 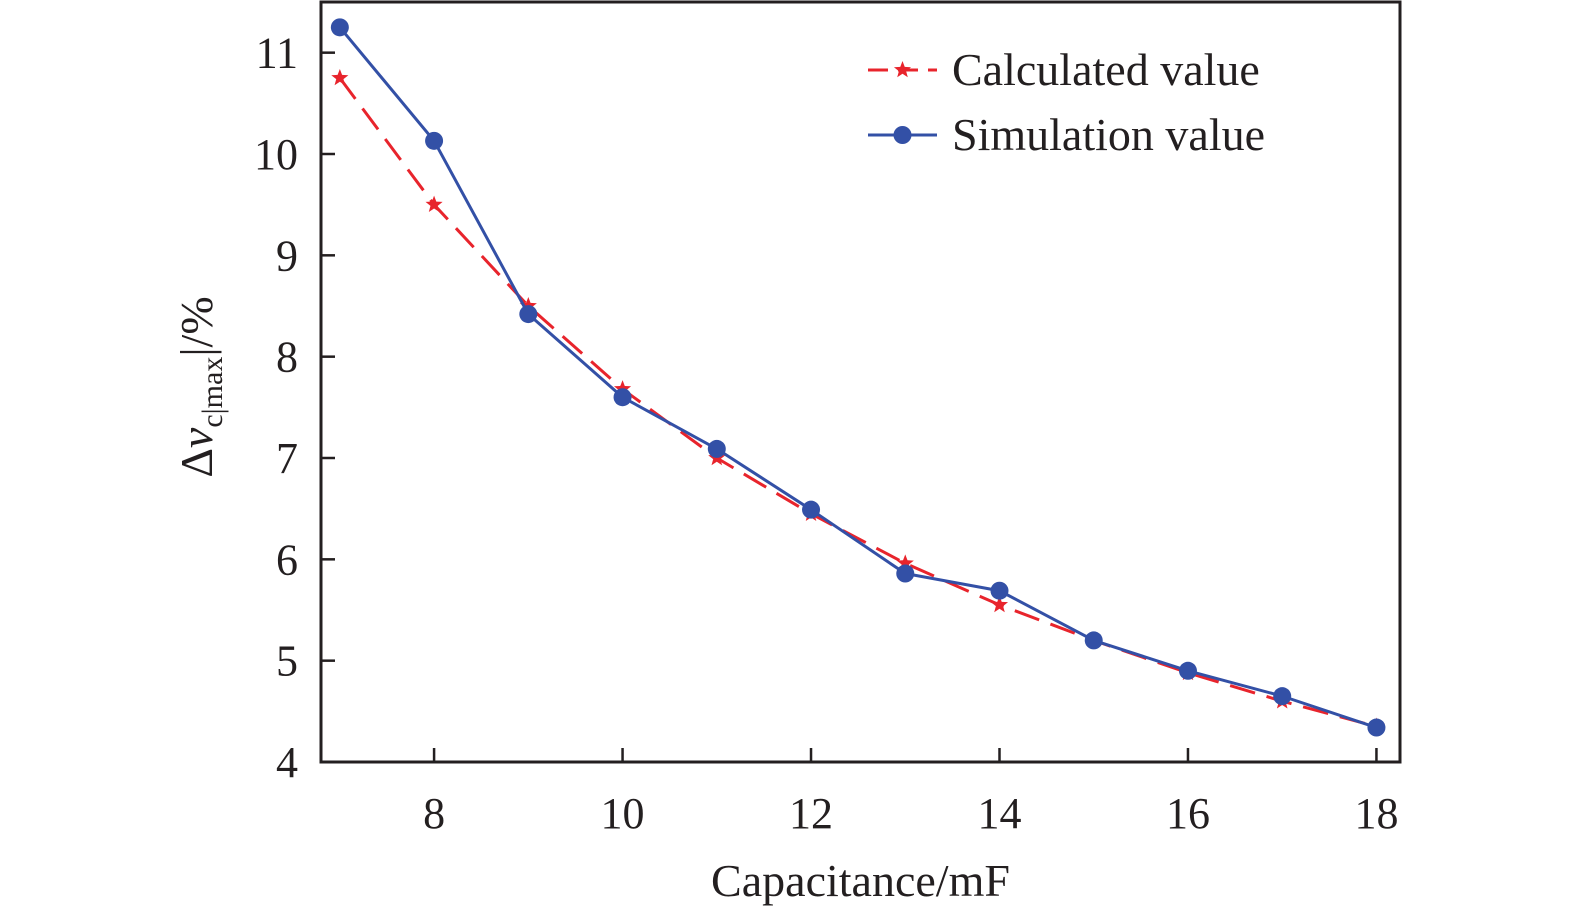 I want to click on x-tick-label: 12, so click(x=811, y=813).